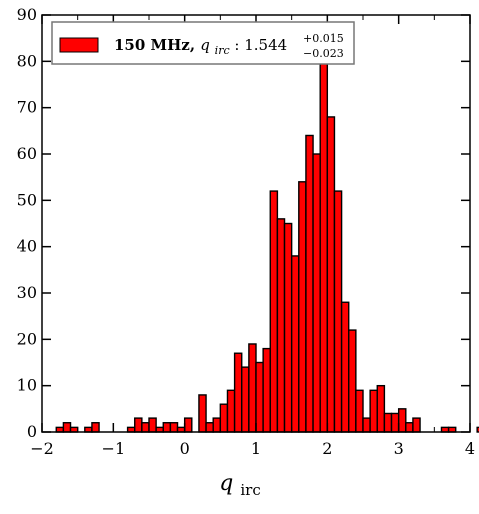 This screenshot has width=479, height=514. I want to click on x-tick-label: 3, so click(399, 448).